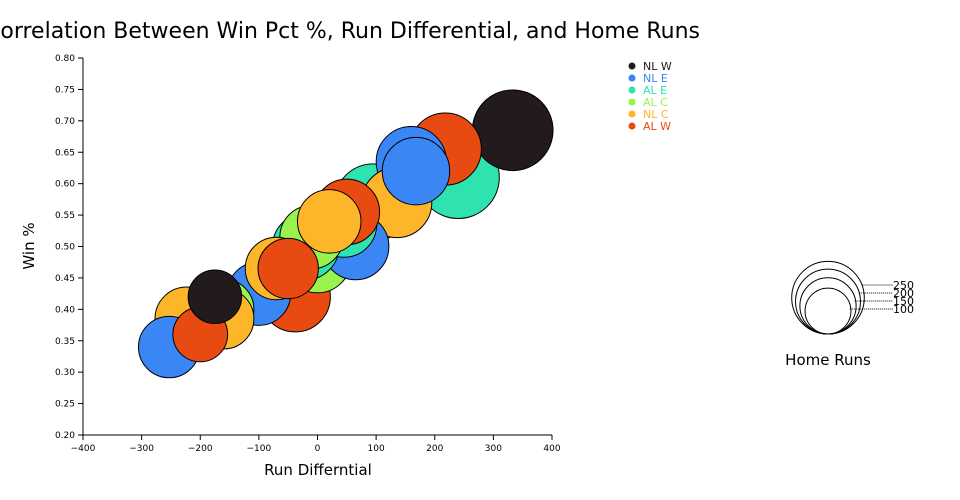  I want to click on legend-label: AL C, so click(655, 102).